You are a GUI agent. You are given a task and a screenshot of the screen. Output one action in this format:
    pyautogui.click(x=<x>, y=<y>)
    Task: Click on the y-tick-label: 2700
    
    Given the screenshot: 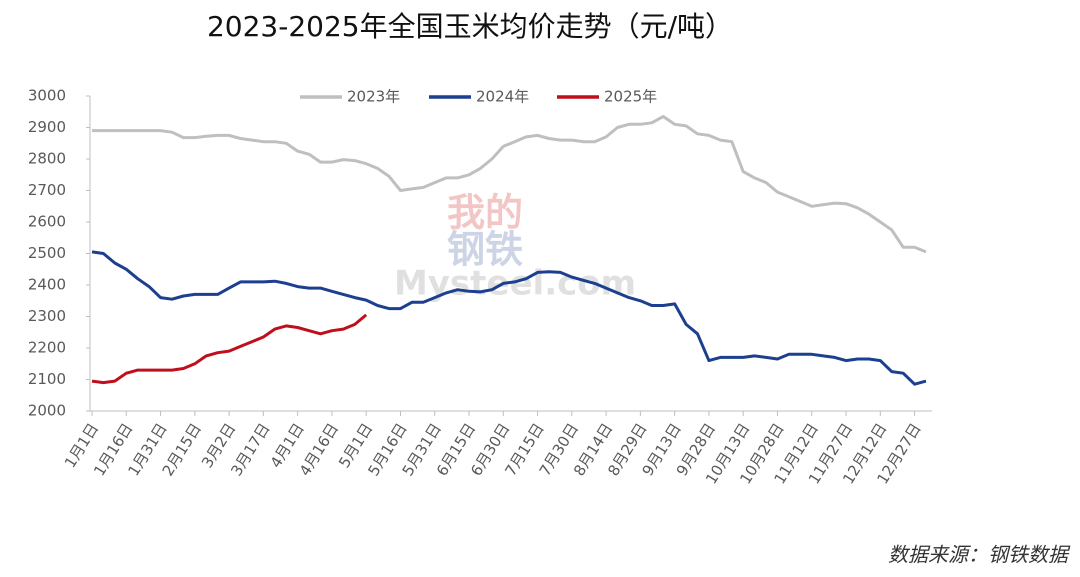 What is the action you would take?
    pyautogui.click(x=47, y=190)
    